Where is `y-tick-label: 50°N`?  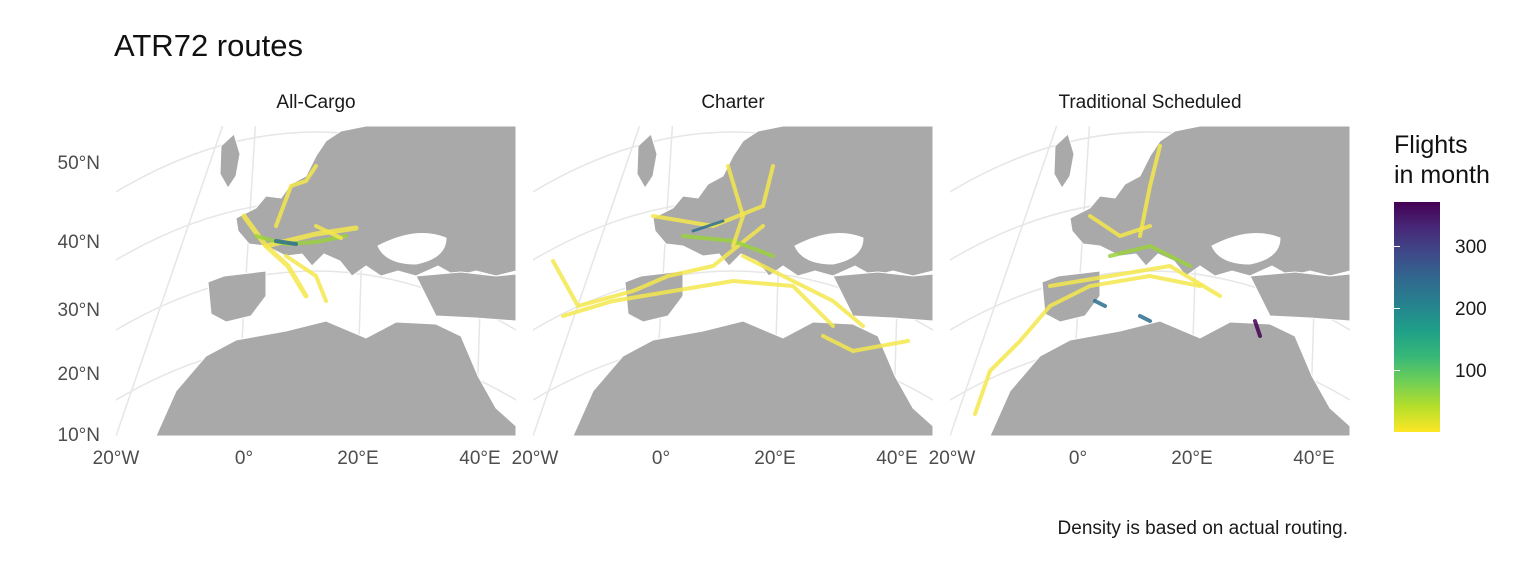 y-tick-label: 50°N is located at coordinates (78, 163).